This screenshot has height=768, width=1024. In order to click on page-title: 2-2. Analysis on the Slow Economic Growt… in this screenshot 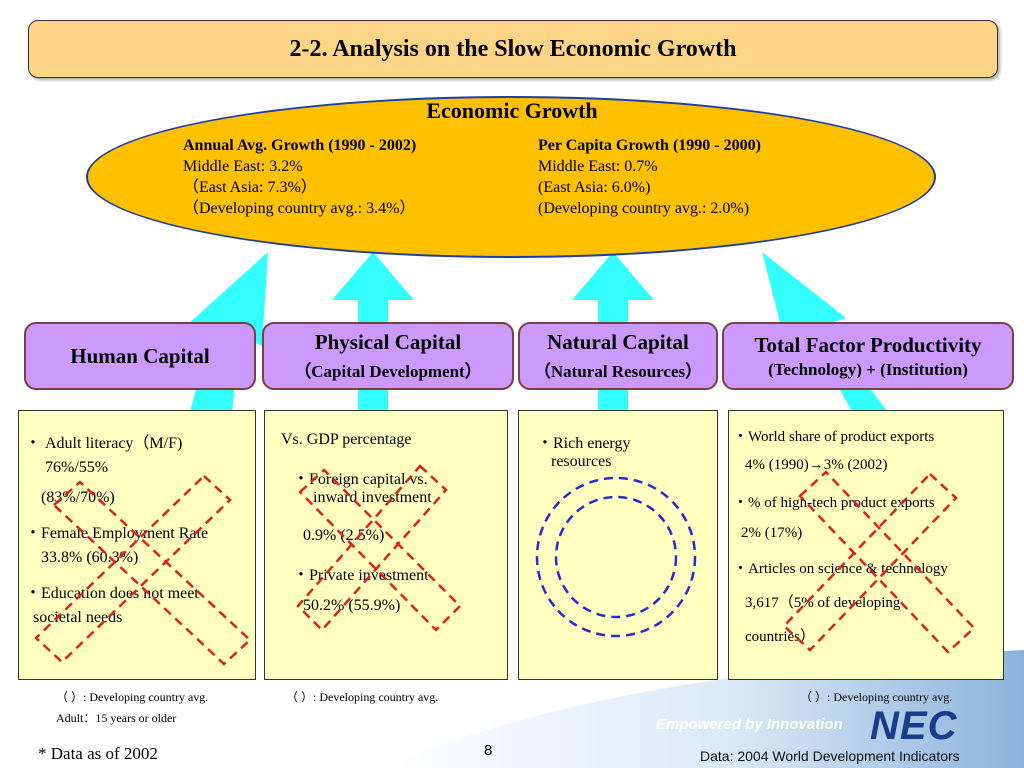, I will do `click(513, 48)`.